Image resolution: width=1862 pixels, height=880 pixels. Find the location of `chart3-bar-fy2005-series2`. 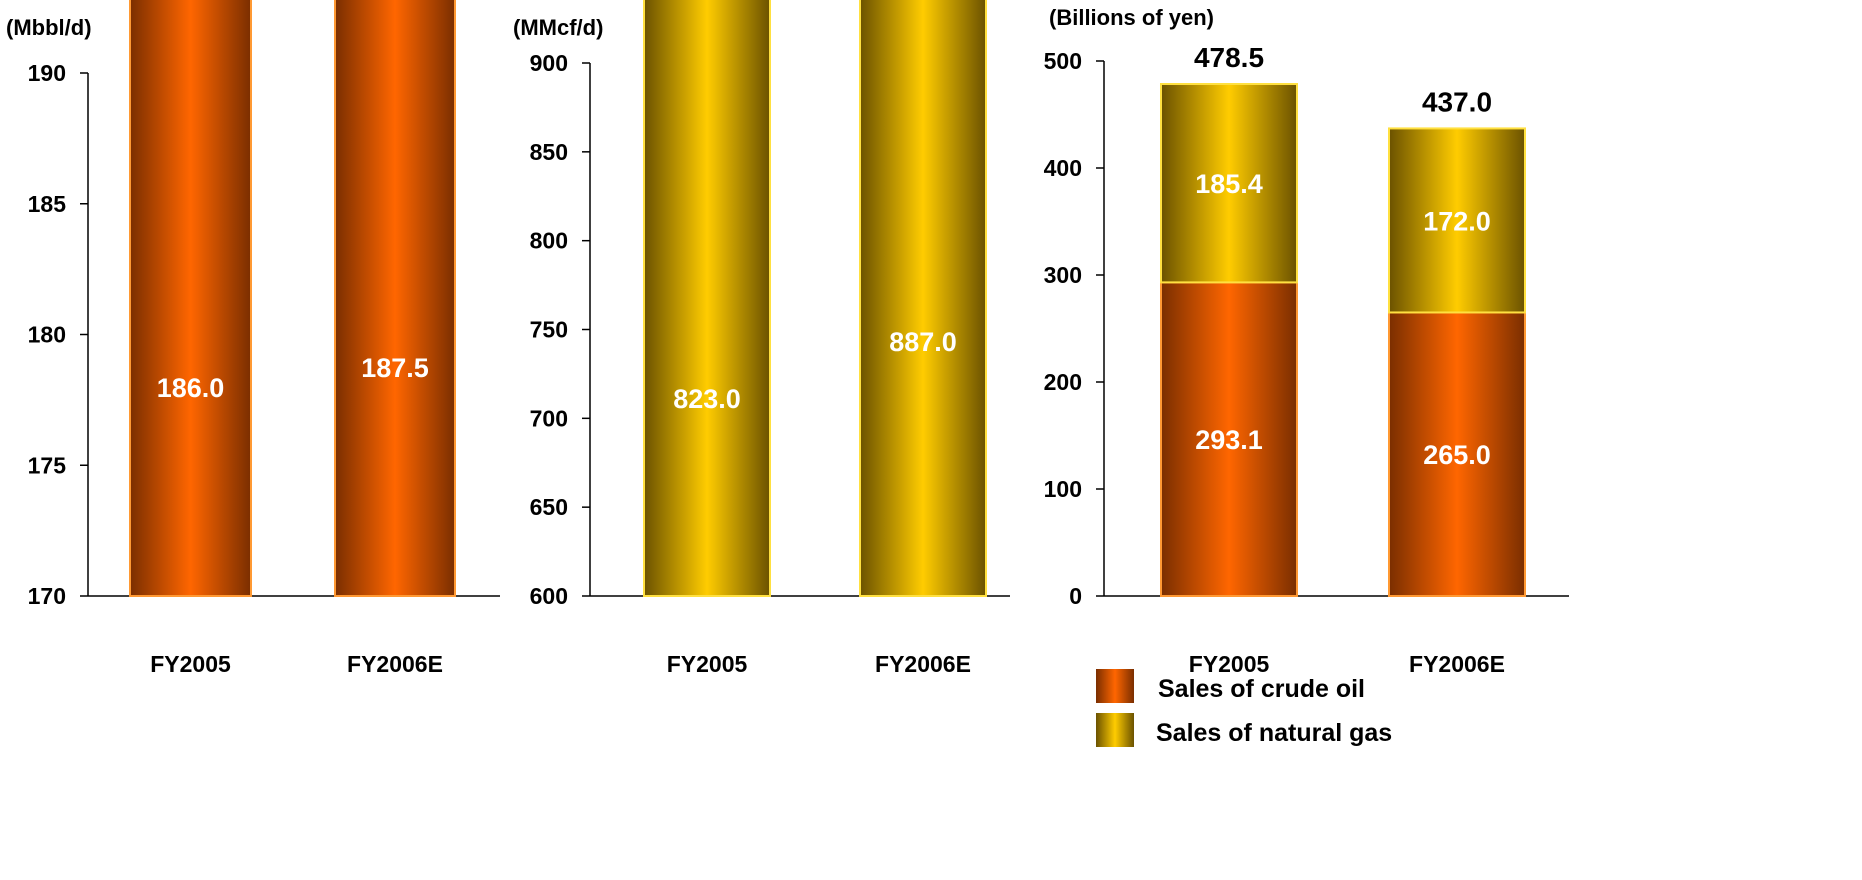

chart3-bar-fy2005-series2 is located at coordinates (1229, 183).